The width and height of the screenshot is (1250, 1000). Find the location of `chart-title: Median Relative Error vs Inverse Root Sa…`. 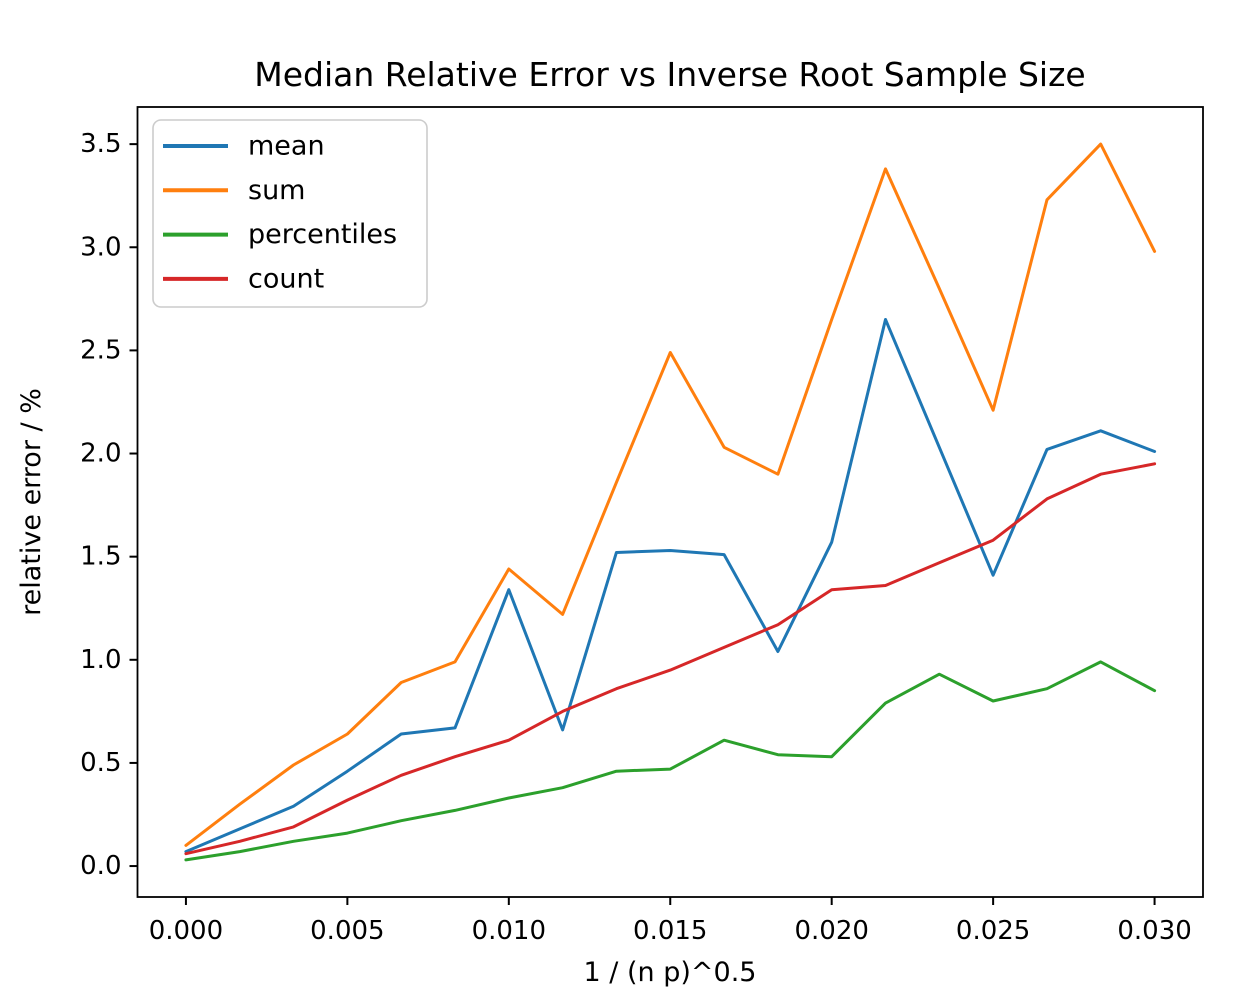

chart-title: Median Relative Error vs Inverse Root Sa… is located at coordinates (669, 74).